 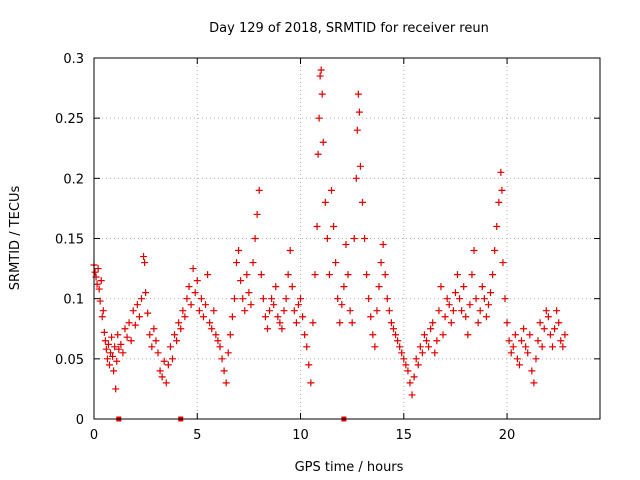 I want to click on y-tick-label: 0.2, so click(x=73, y=179).